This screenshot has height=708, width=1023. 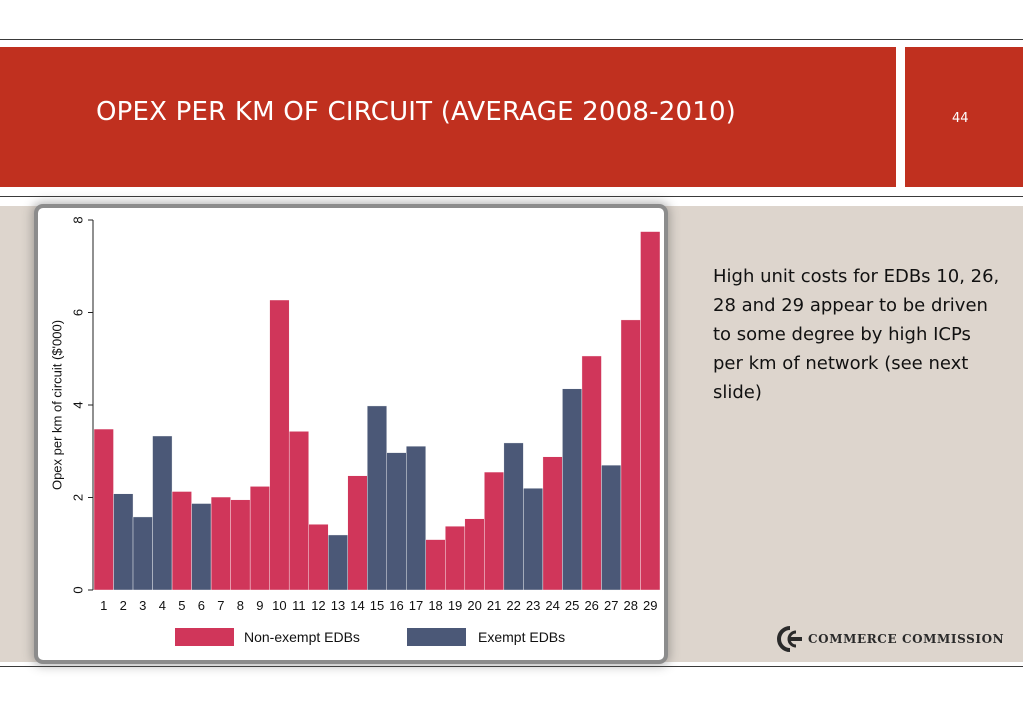 What do you see at coordinates (552, 605) in the screenshot?
I see `x-tick-label: 24` at bounding box center [552, 605].